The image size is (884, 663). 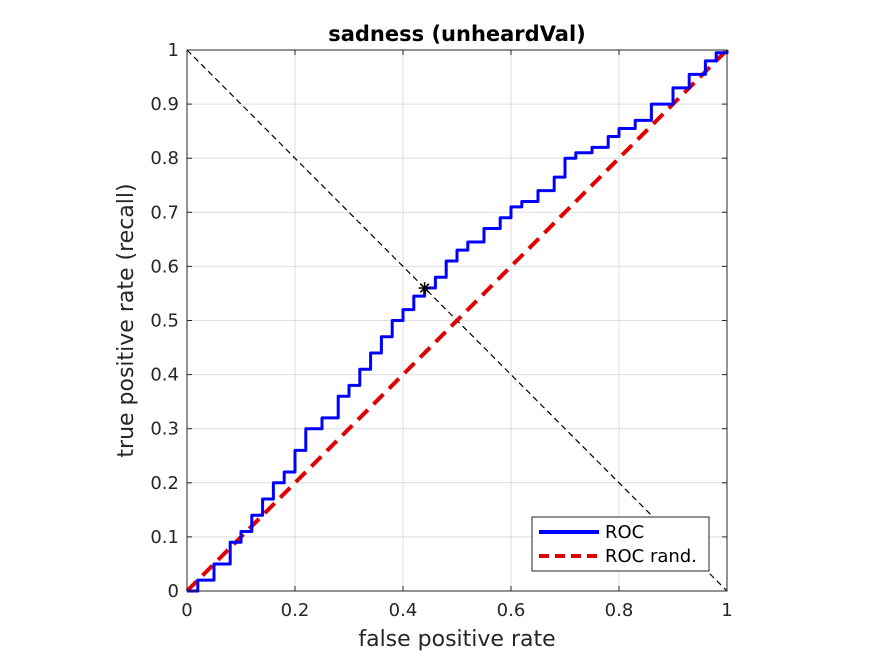 I want to click on y-tick-label: 0.8, so click(x=164, y=158).